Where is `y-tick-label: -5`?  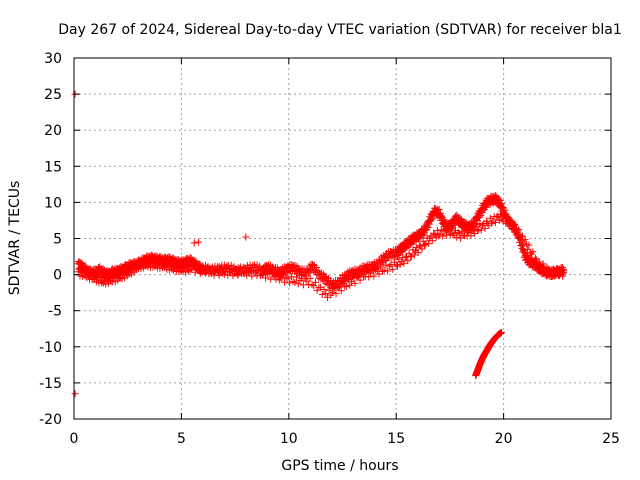 y-tick-label: -5 is located at coordinates (55, 312).